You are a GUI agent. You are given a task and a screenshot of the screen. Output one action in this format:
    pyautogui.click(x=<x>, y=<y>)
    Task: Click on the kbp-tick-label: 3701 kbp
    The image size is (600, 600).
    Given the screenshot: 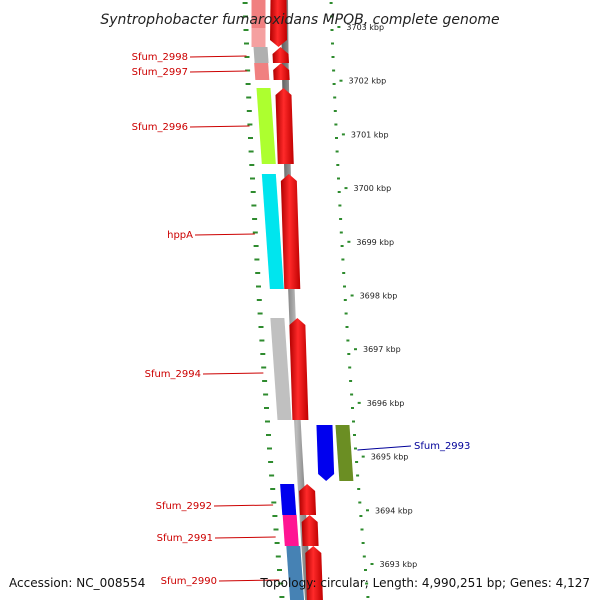 What is the action you would take?
    pyautogui.click(x=370, y=134)
    